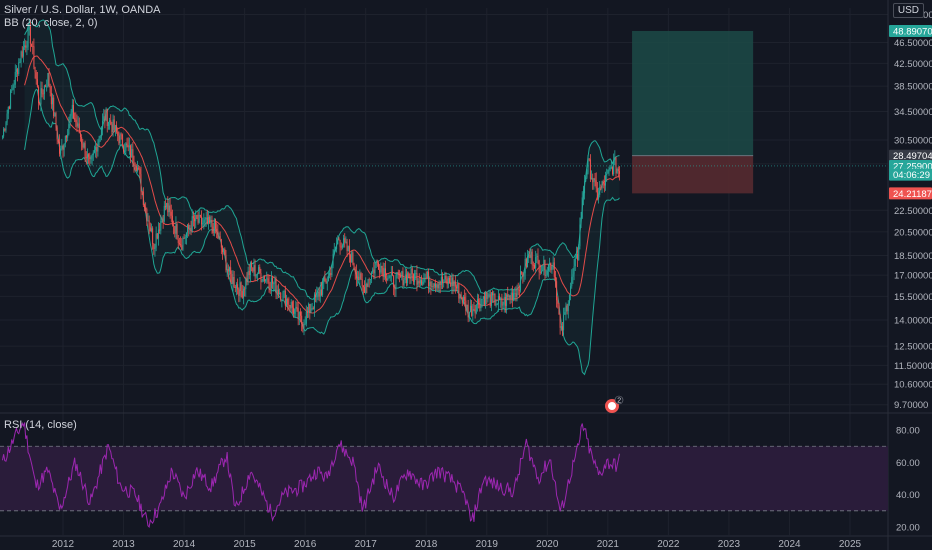 The width and height of the screenshot is (932, 550). Describe the element at coordinates (913, 87) in the screenshot. I see `price-tick-label: 38.50000` at that location.